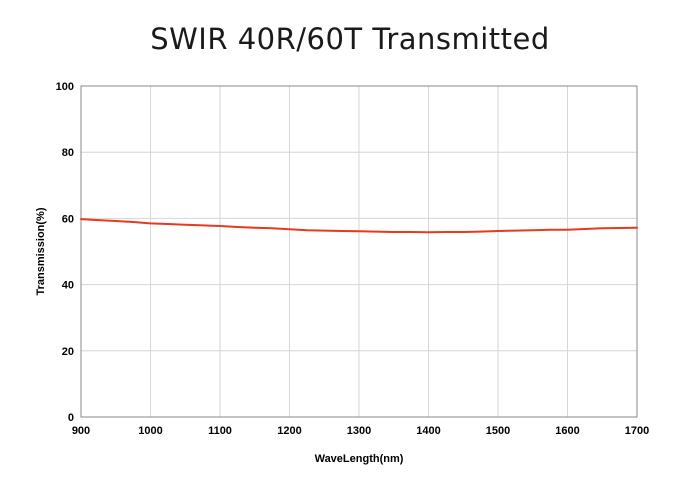  What do you see at coordinates (68, 286) in the screenshot?
I see `y-tick-label: 40` at bounding box center [68, 286].